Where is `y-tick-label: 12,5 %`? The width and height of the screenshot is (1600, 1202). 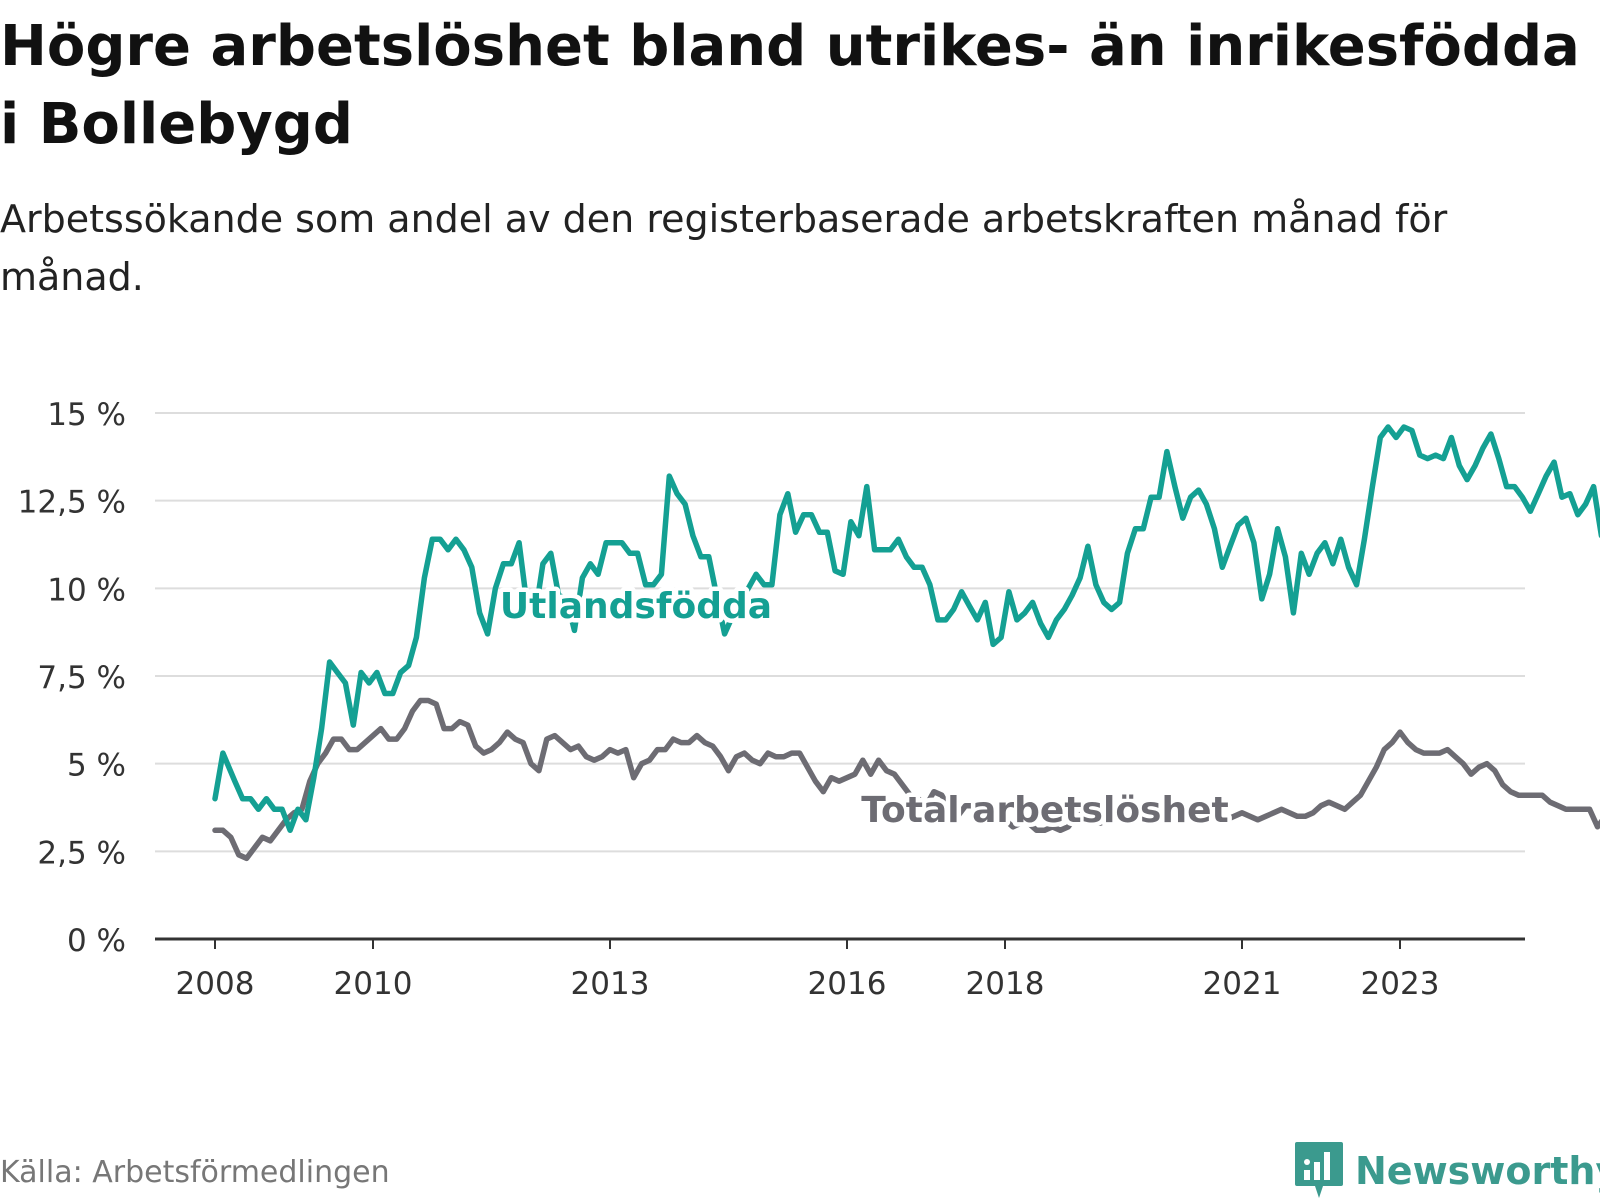
y-tick-label: 12,5 % is located at coordinates (72, 503).